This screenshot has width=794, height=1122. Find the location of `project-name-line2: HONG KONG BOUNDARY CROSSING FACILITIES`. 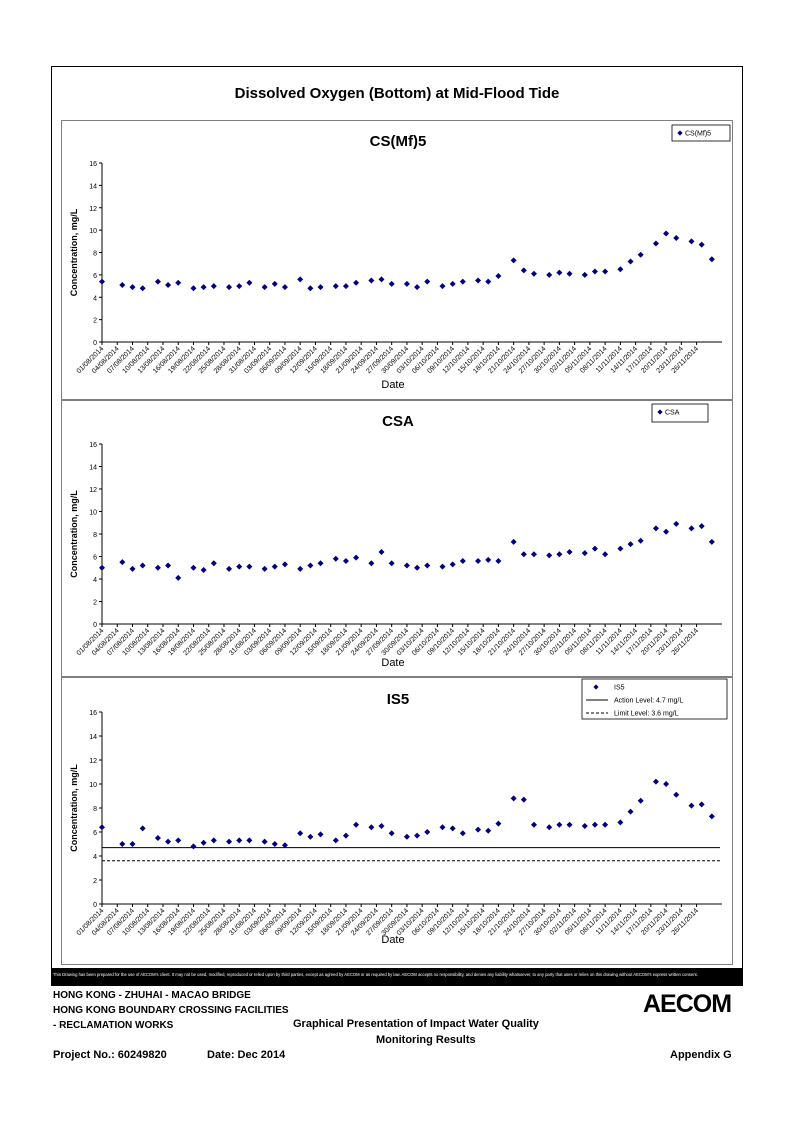

project-name-line2: HONG KONG BOUNDARY CROSSING FACILITIES is located at coordinates (171, 1010).